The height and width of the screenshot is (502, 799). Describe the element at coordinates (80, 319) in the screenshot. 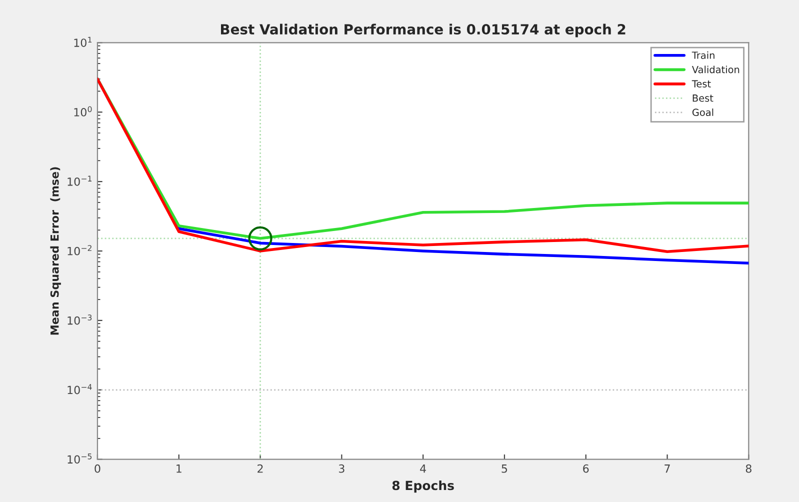

I see `y-tick-label: 10$^{−3}$` at that location.